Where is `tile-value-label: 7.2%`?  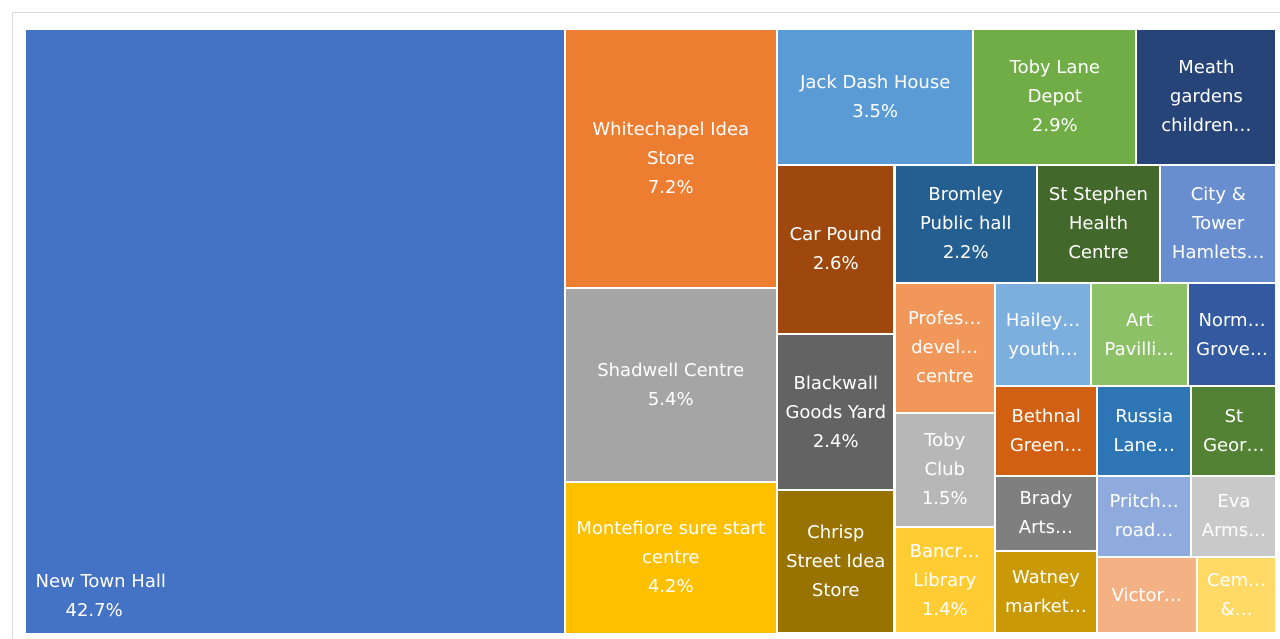
tile-value-label: 7.2% is located at coordinates (670, 187).